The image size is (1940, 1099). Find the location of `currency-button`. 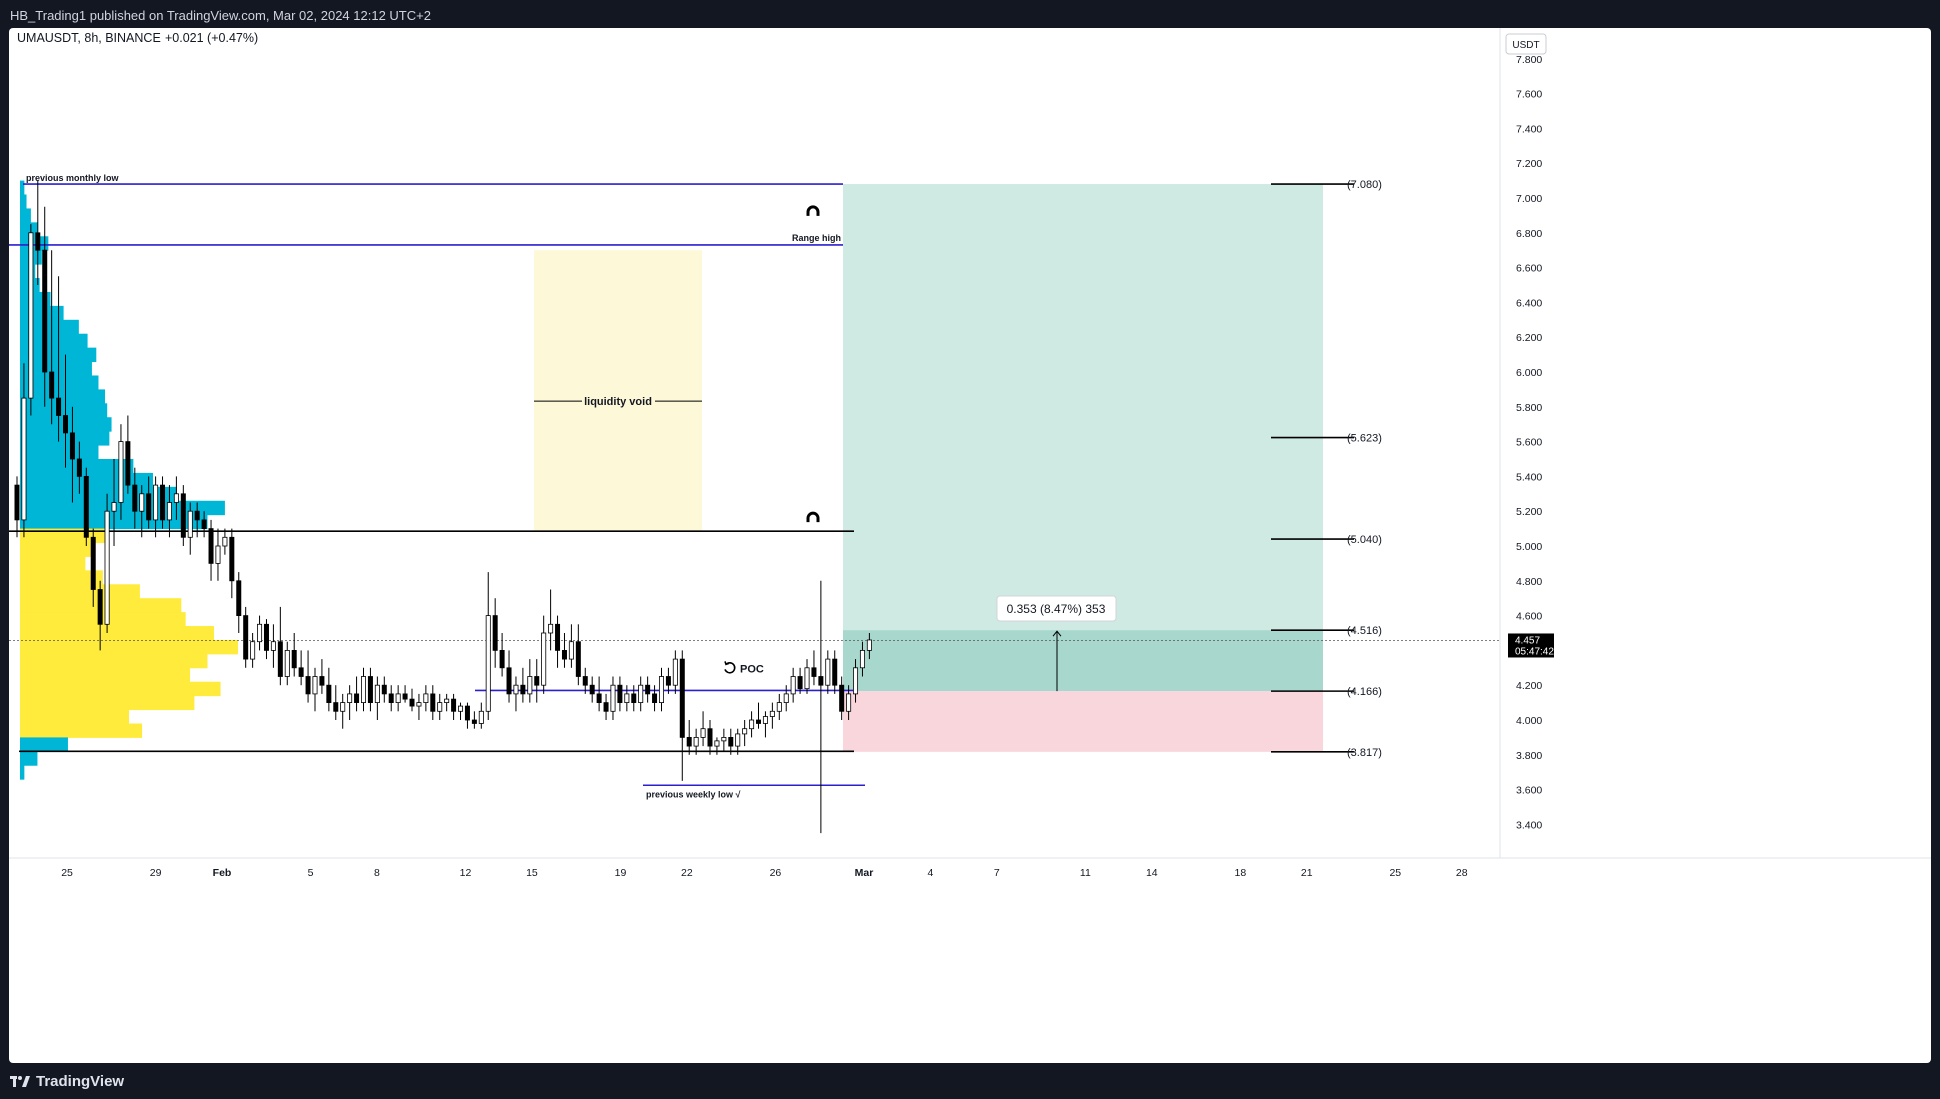

currency-button is located at coordinates (1526, 44).